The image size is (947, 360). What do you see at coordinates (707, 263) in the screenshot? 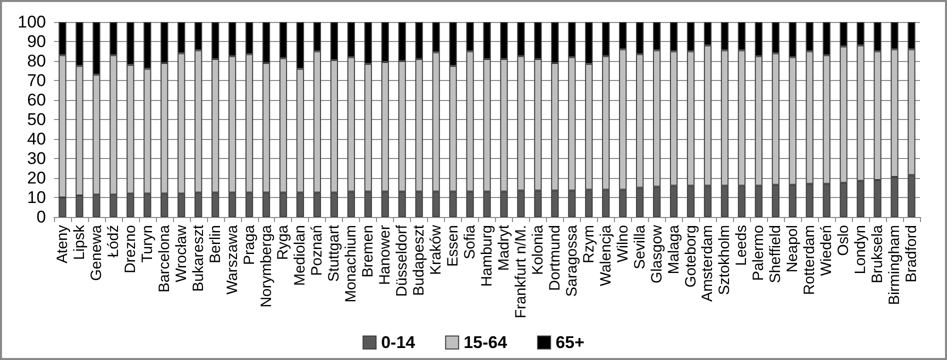
I see `x-tick-label: Amsterdam` at bounding box center [707, 263].